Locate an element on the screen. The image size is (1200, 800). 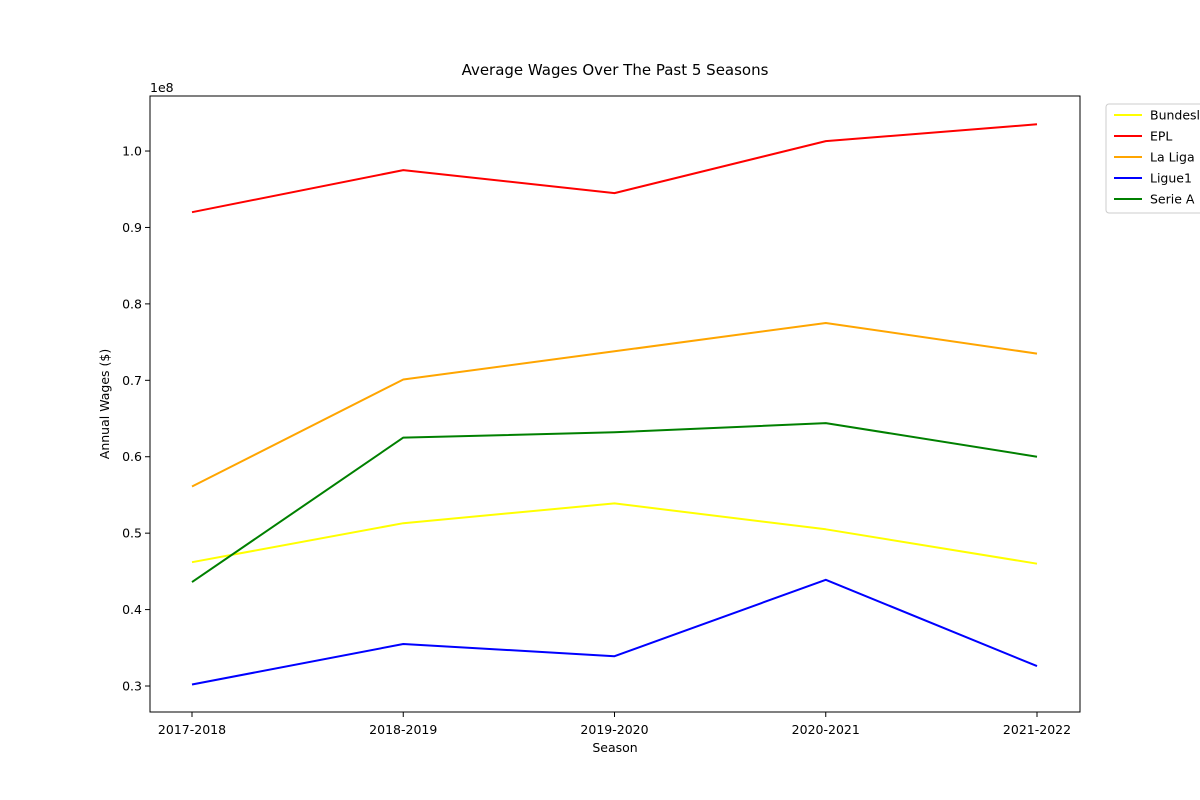
legend: Bundesliga EPL La Liga Ligue1 Serie A is located at coordinates (1152, 158).